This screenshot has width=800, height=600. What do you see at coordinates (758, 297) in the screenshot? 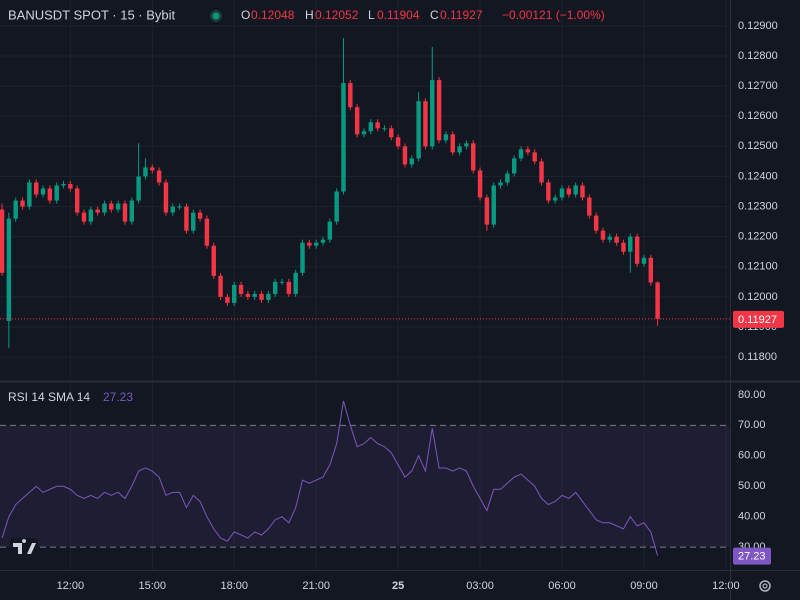
I see `y-tick-label: 0.12000` at bounding box center [758, 297].